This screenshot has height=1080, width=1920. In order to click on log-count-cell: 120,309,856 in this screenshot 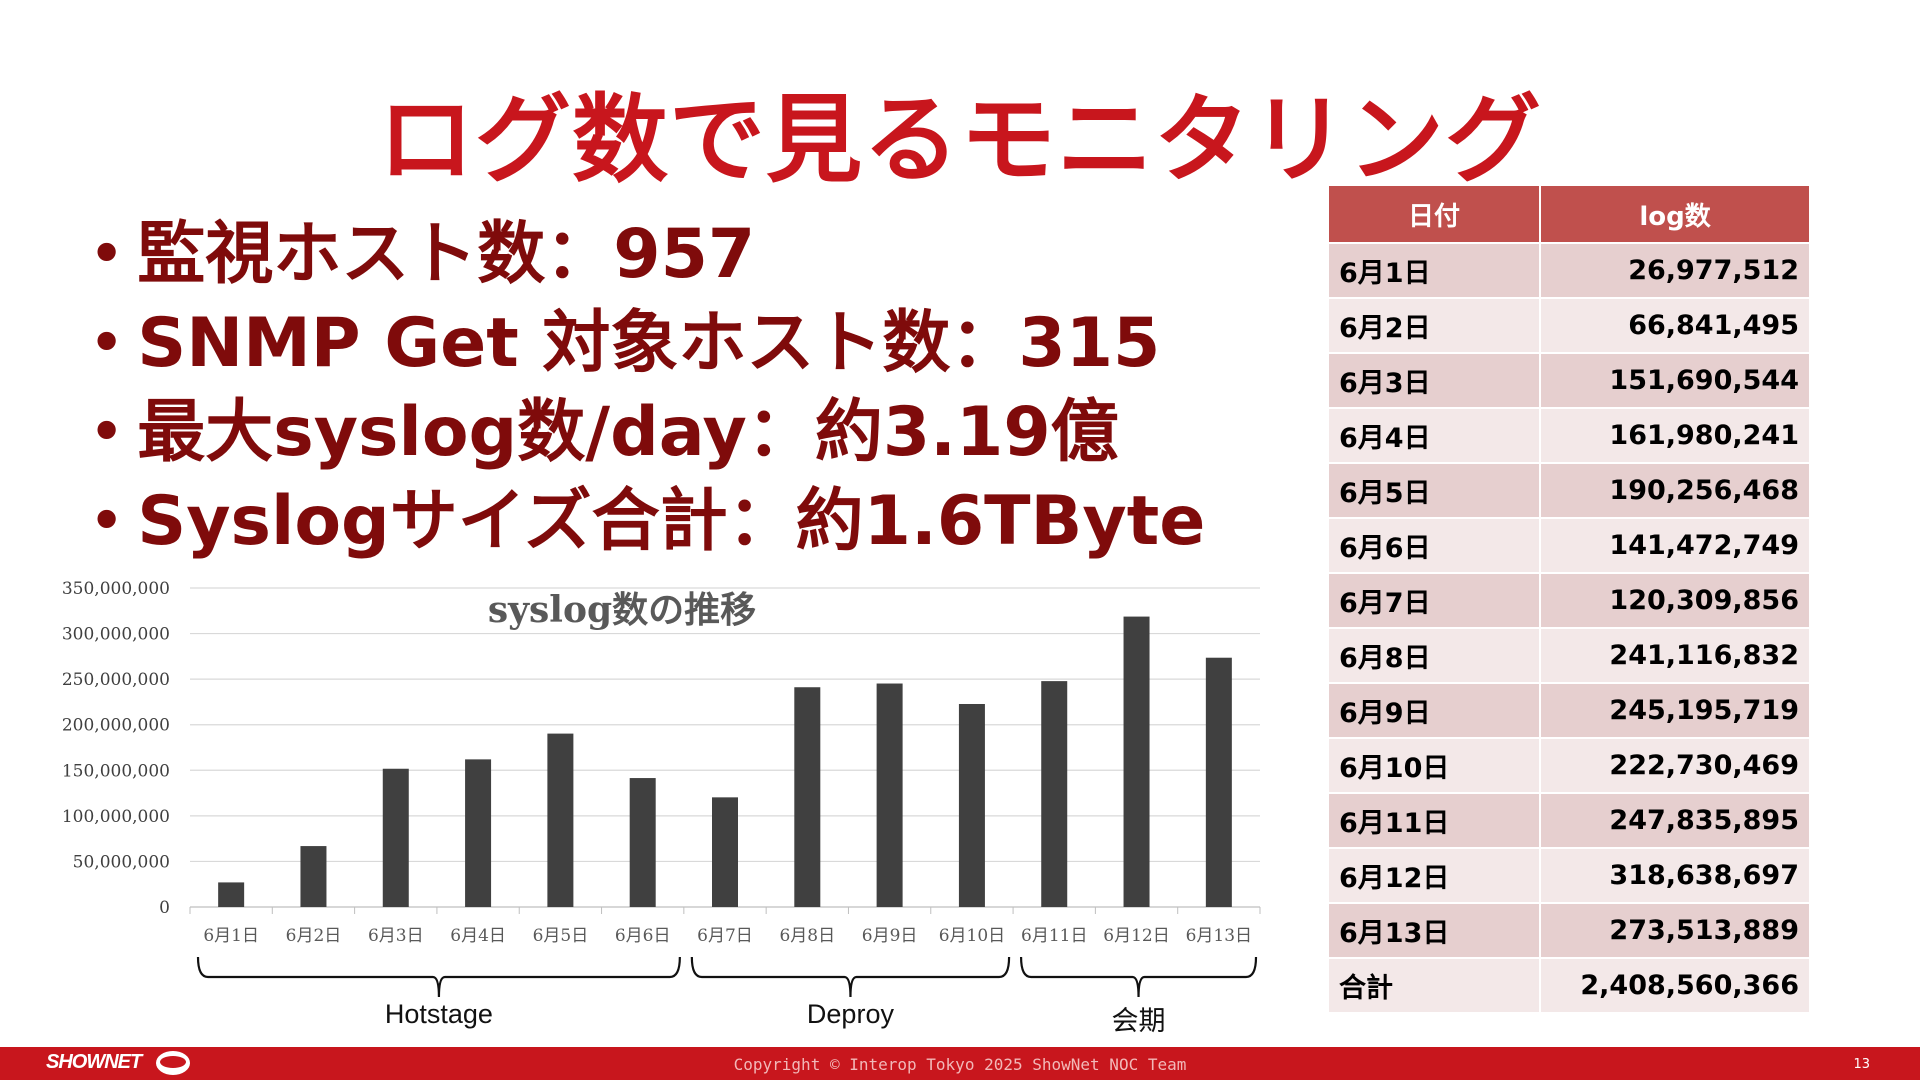, I will do `click(1675, 600)`.